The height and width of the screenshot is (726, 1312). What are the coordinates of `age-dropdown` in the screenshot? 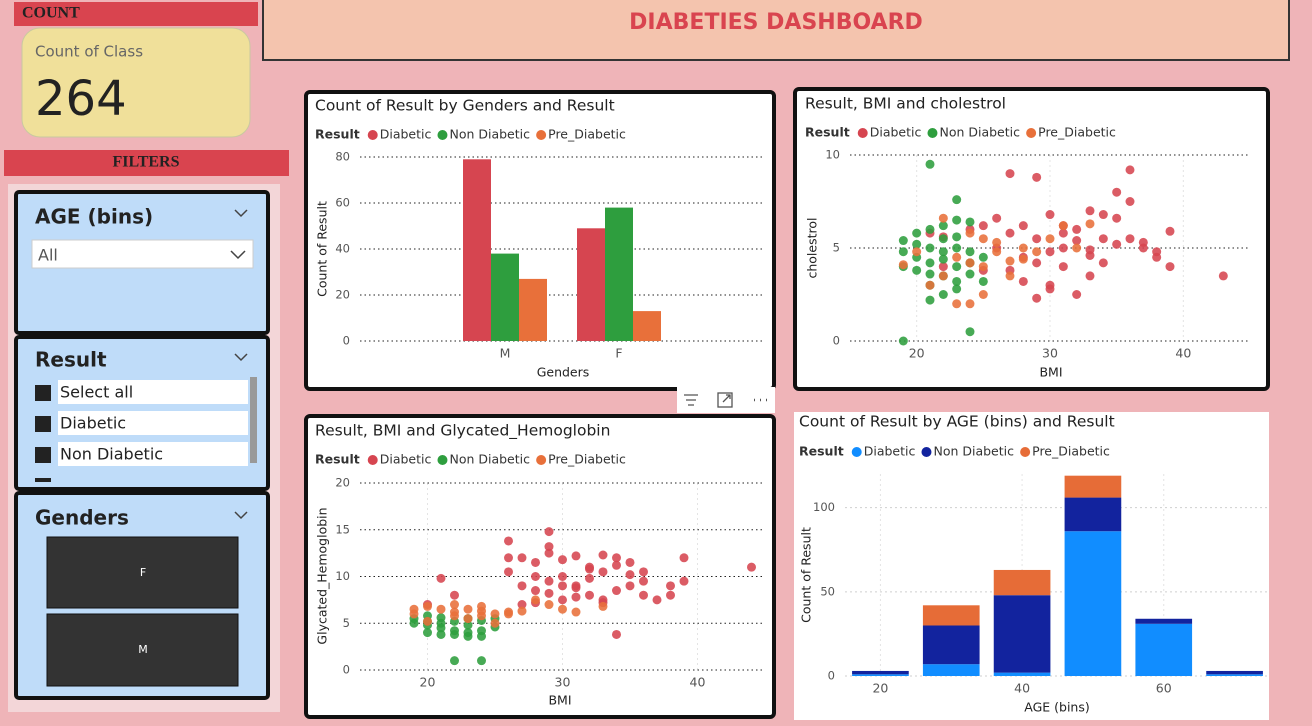 It's located at (142, 254).